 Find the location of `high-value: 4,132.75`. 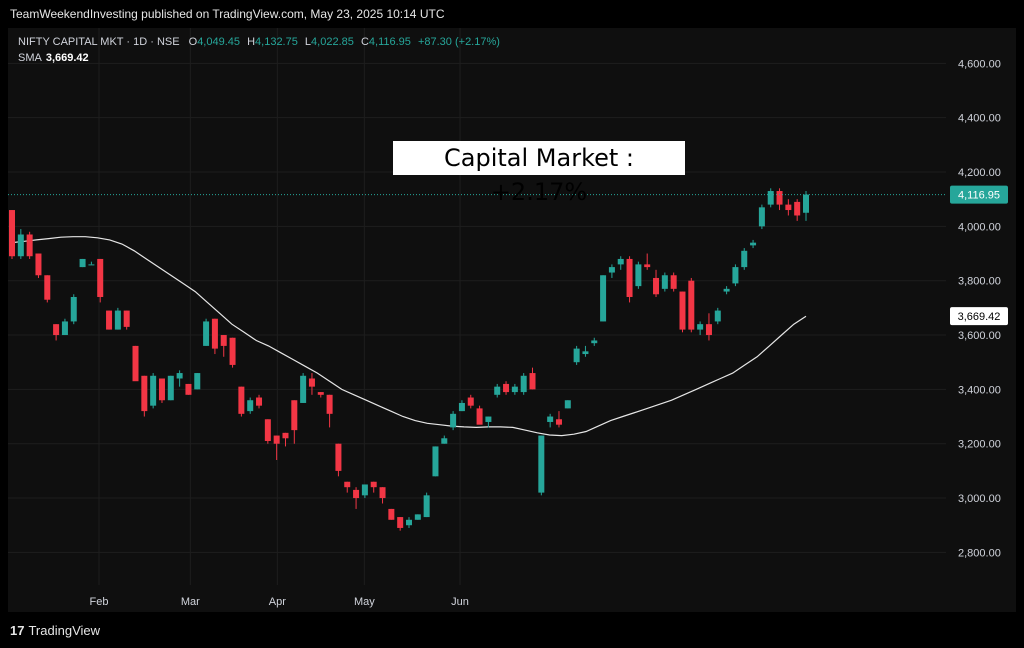

high-value: 4,132.75 is located at coordinates (276, 42).